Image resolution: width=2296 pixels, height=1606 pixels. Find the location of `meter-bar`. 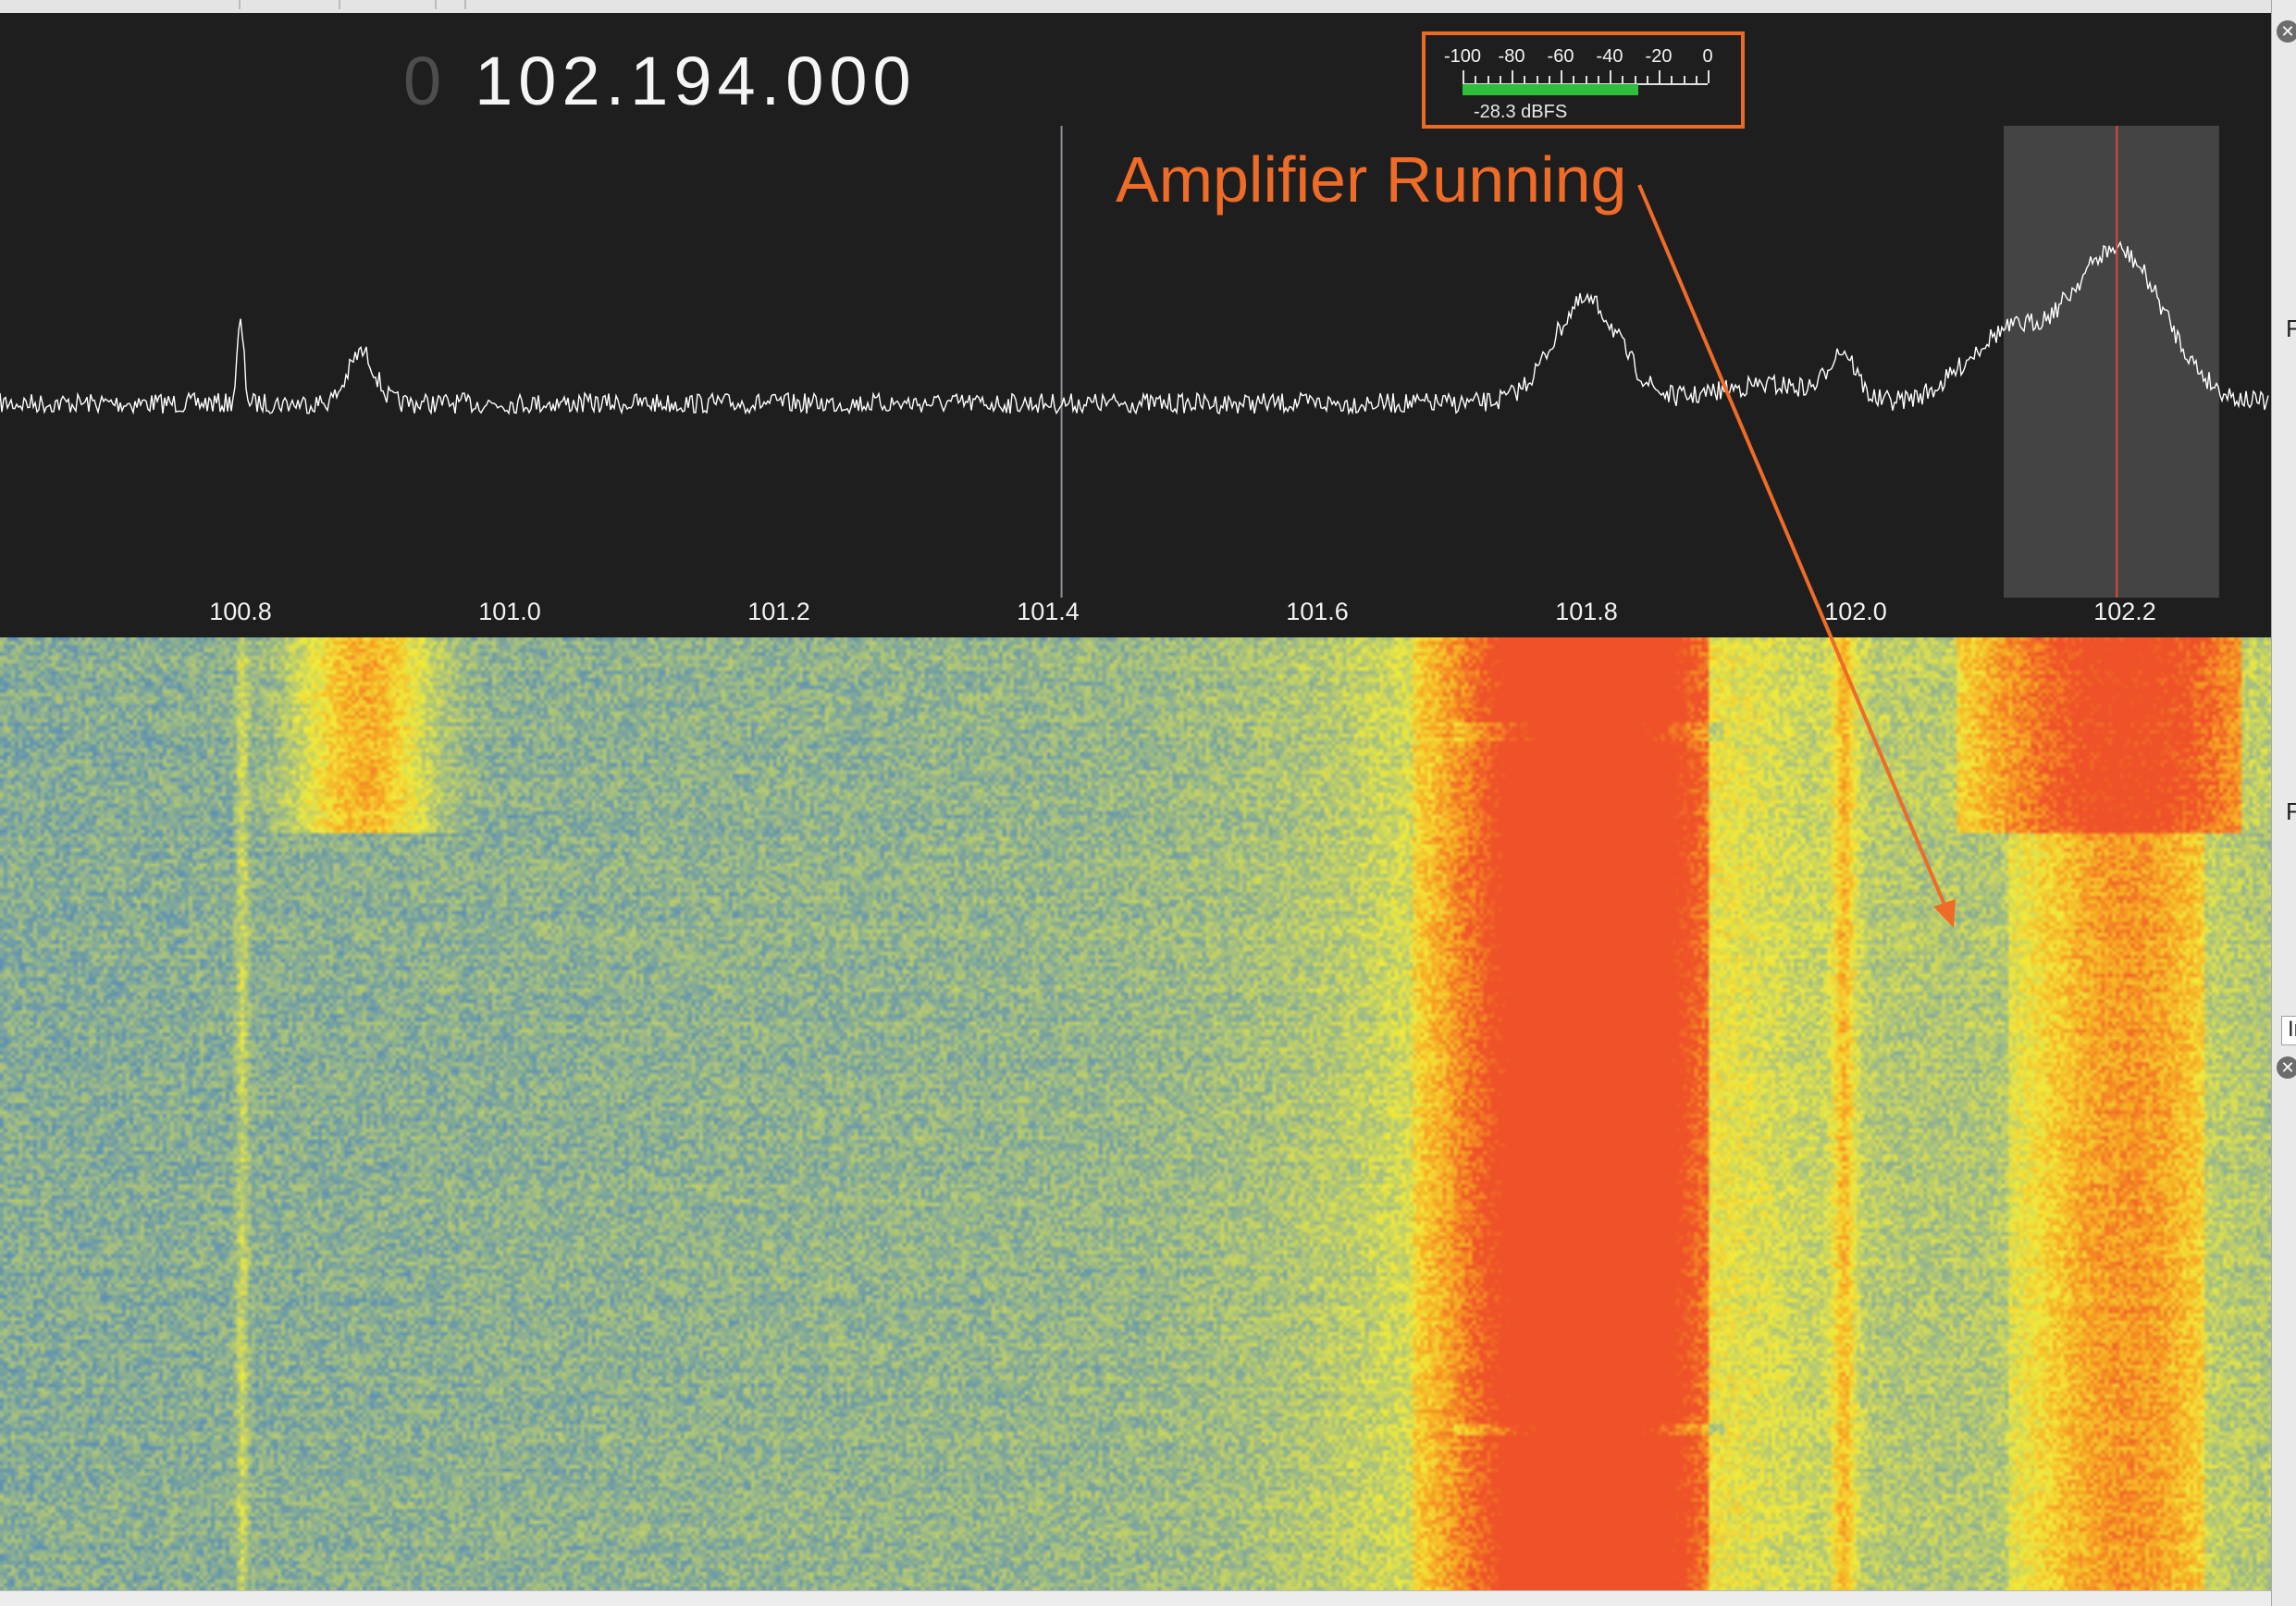

meter-bar is located at coordinates (1585, 89).